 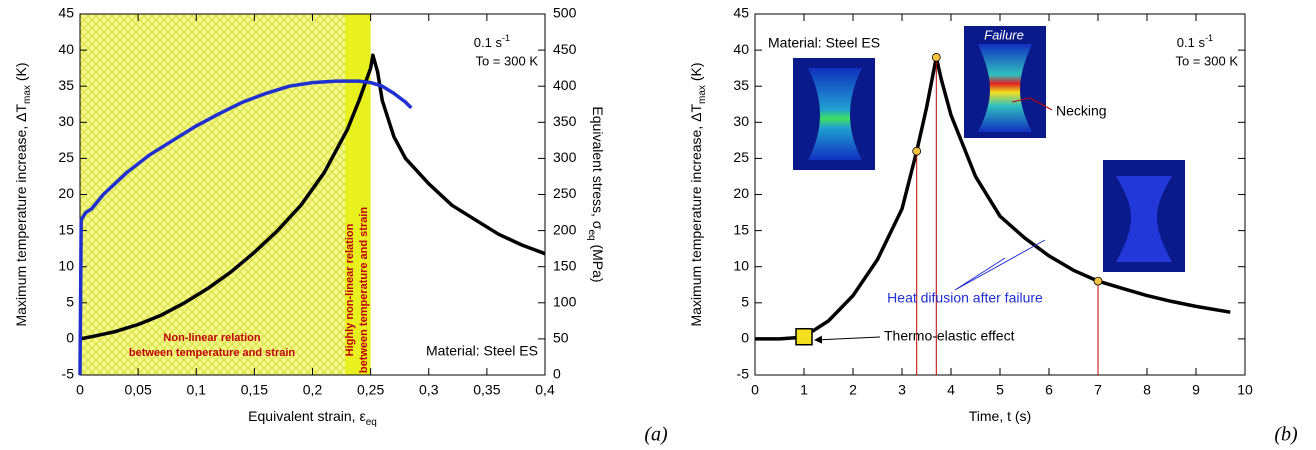 What do you see at coordinates (429, 390) in the screenshot?
I see `x-tick-label: 0,3` at bounding box center [429, 390].